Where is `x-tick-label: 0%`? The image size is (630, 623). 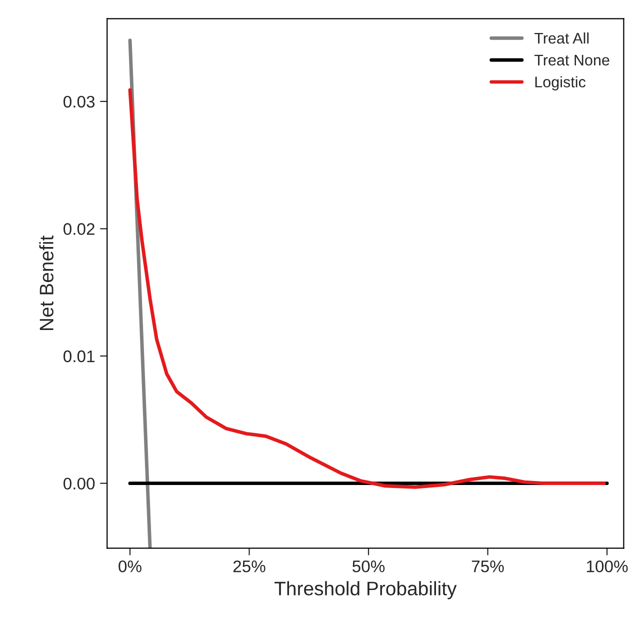 x-tick-label: 0% is located at coordinates (130, 566).